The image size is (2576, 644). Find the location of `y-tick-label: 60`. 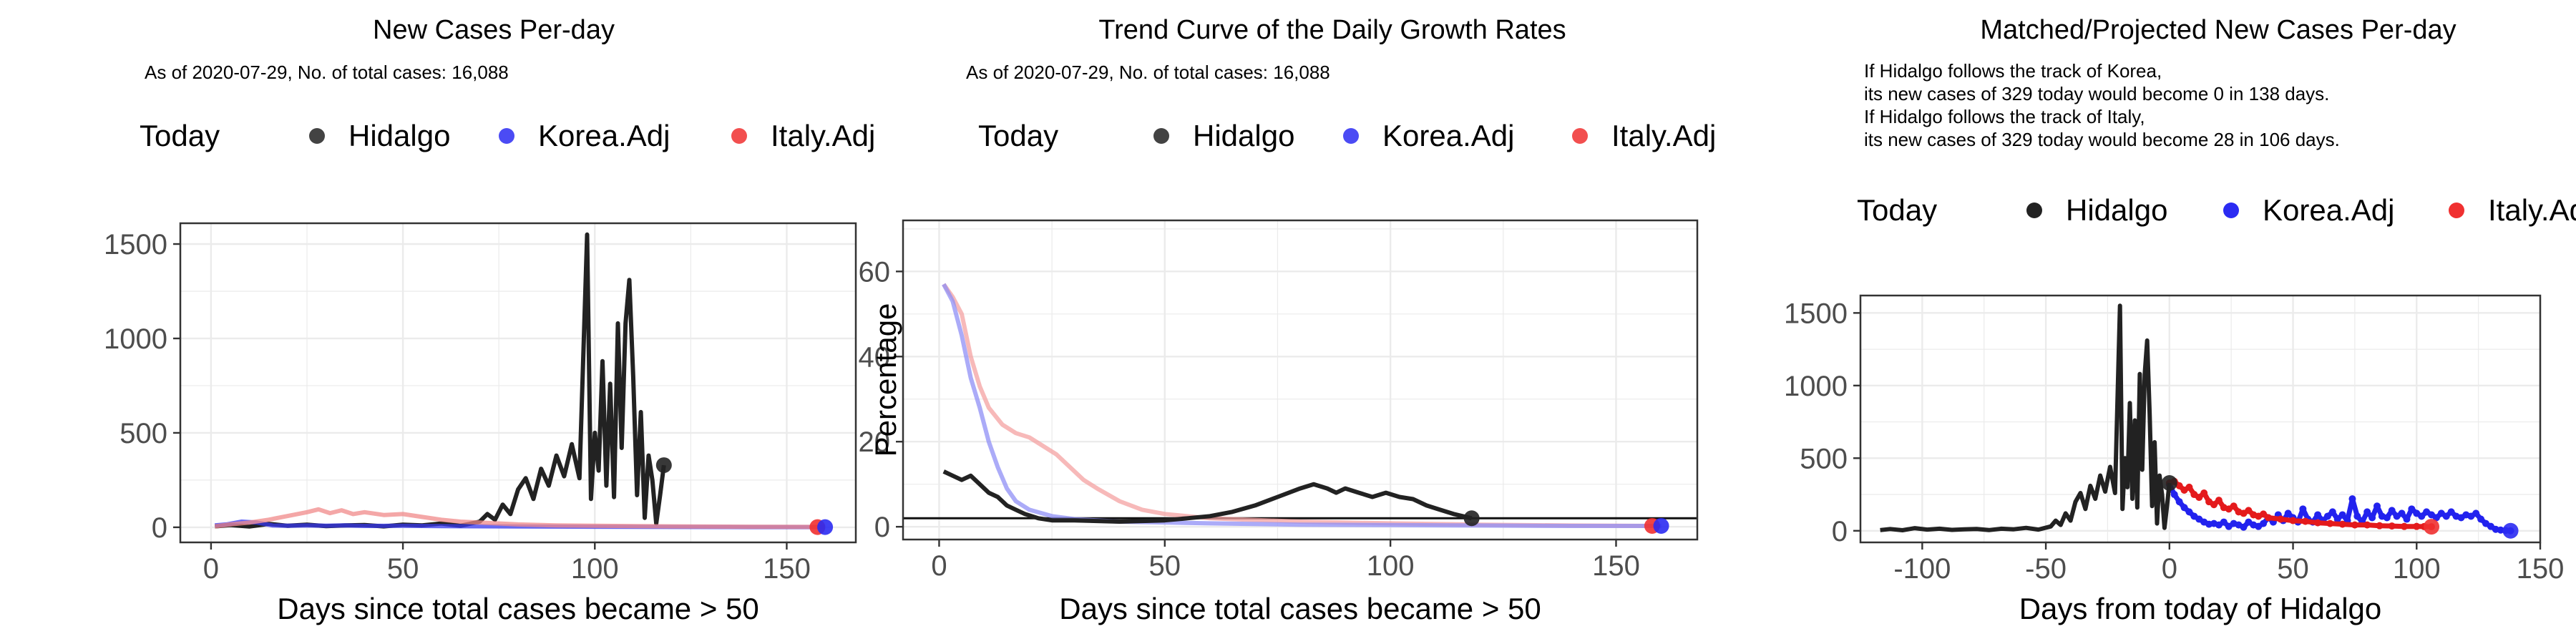

y-tick-label: 60 is located at coordinates (875, 272).